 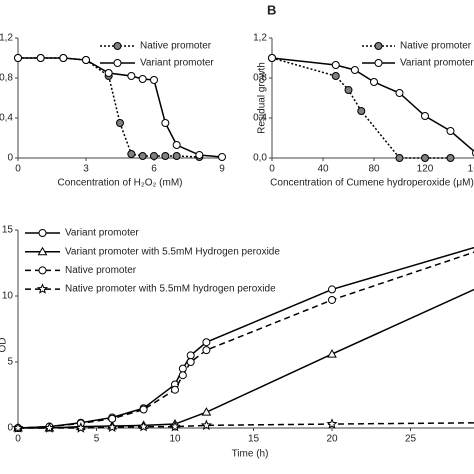 What do you see at coordinates (250, 454) in the screenshot?
I see `x-axis-label: Time (h)` at bounding box center [250, 454].